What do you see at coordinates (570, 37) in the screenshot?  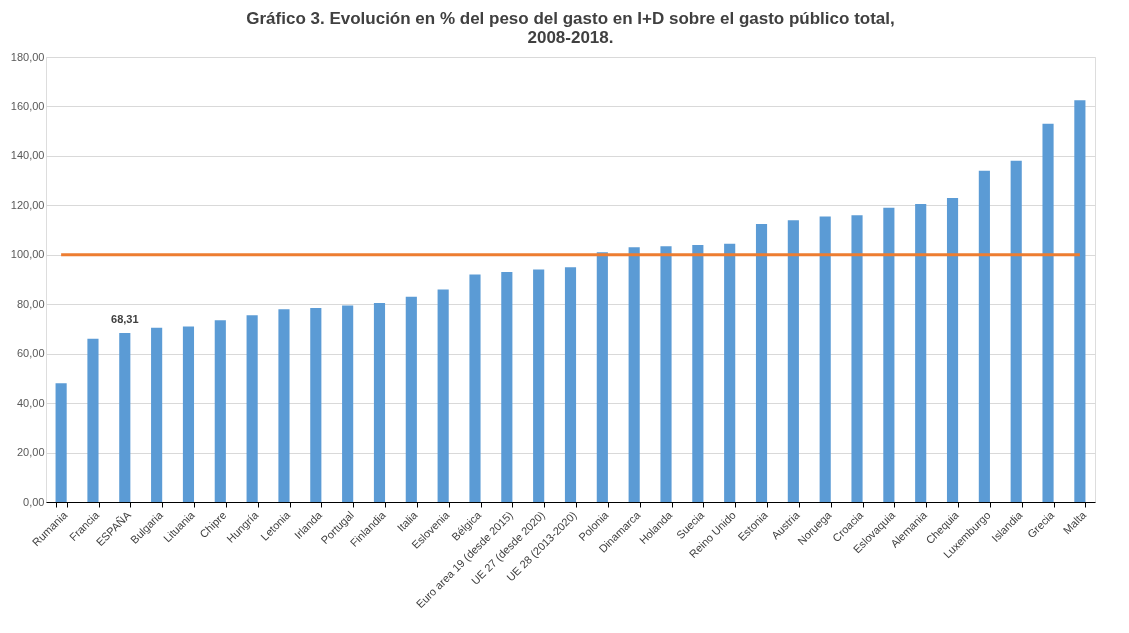 I see `text: 2008-2018.` at bounding box center [570, 37].